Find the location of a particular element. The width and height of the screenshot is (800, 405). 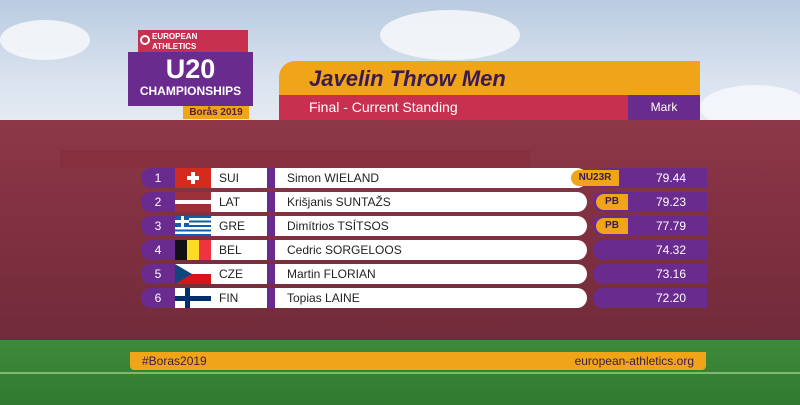

location-year: Borås 2019 is located at coordinates (216, 112).